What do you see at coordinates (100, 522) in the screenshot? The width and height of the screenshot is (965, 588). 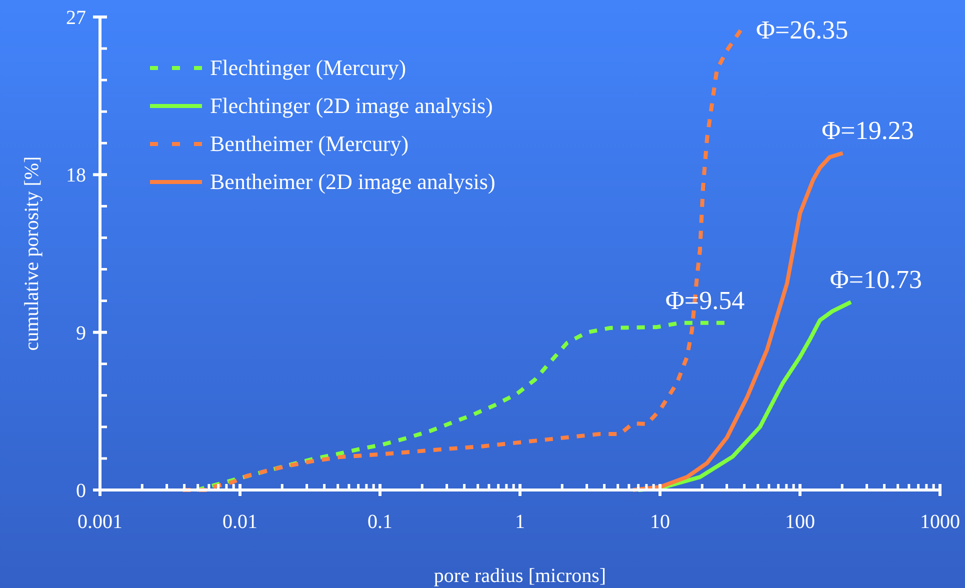 I see `x-tick-label: 0.001` at bounding box center [100, 522].